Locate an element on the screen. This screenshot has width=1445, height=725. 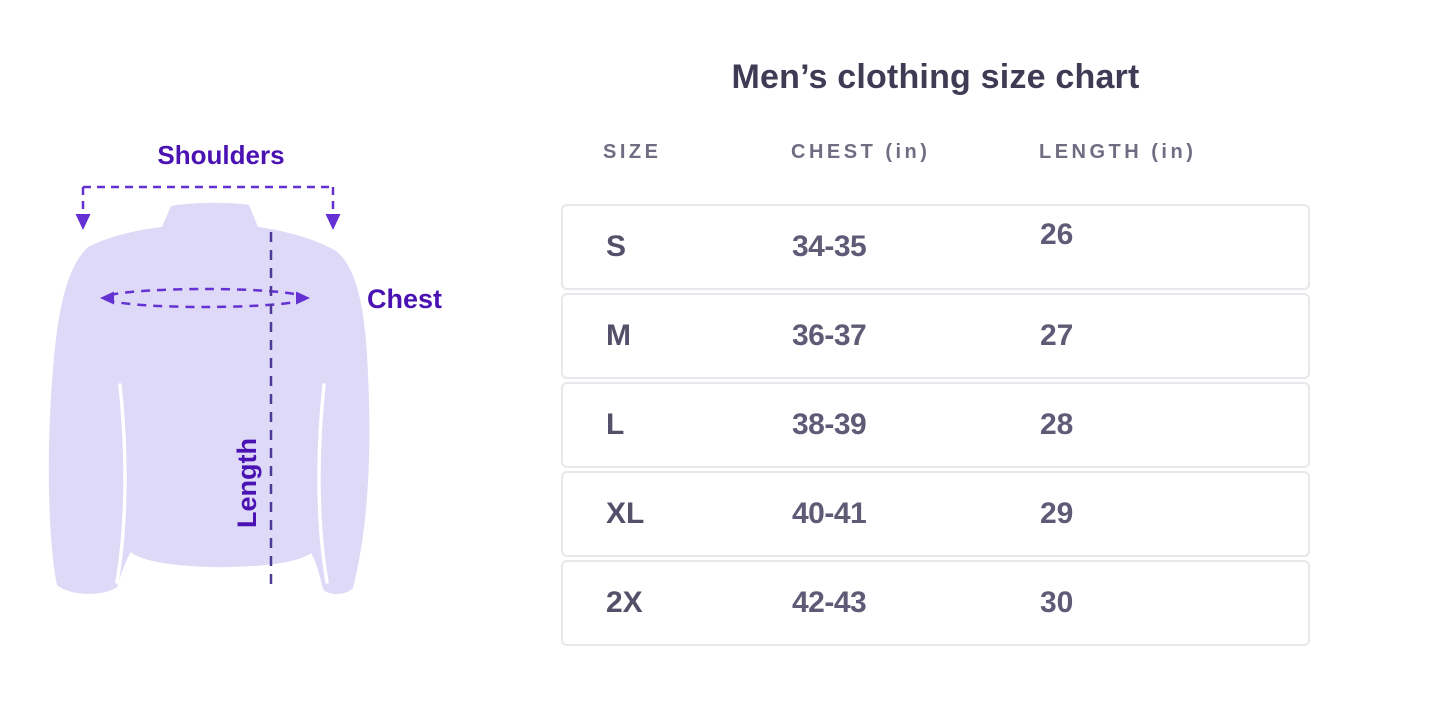
chest-arrow-left-icon is located at coordinates (107, 298).